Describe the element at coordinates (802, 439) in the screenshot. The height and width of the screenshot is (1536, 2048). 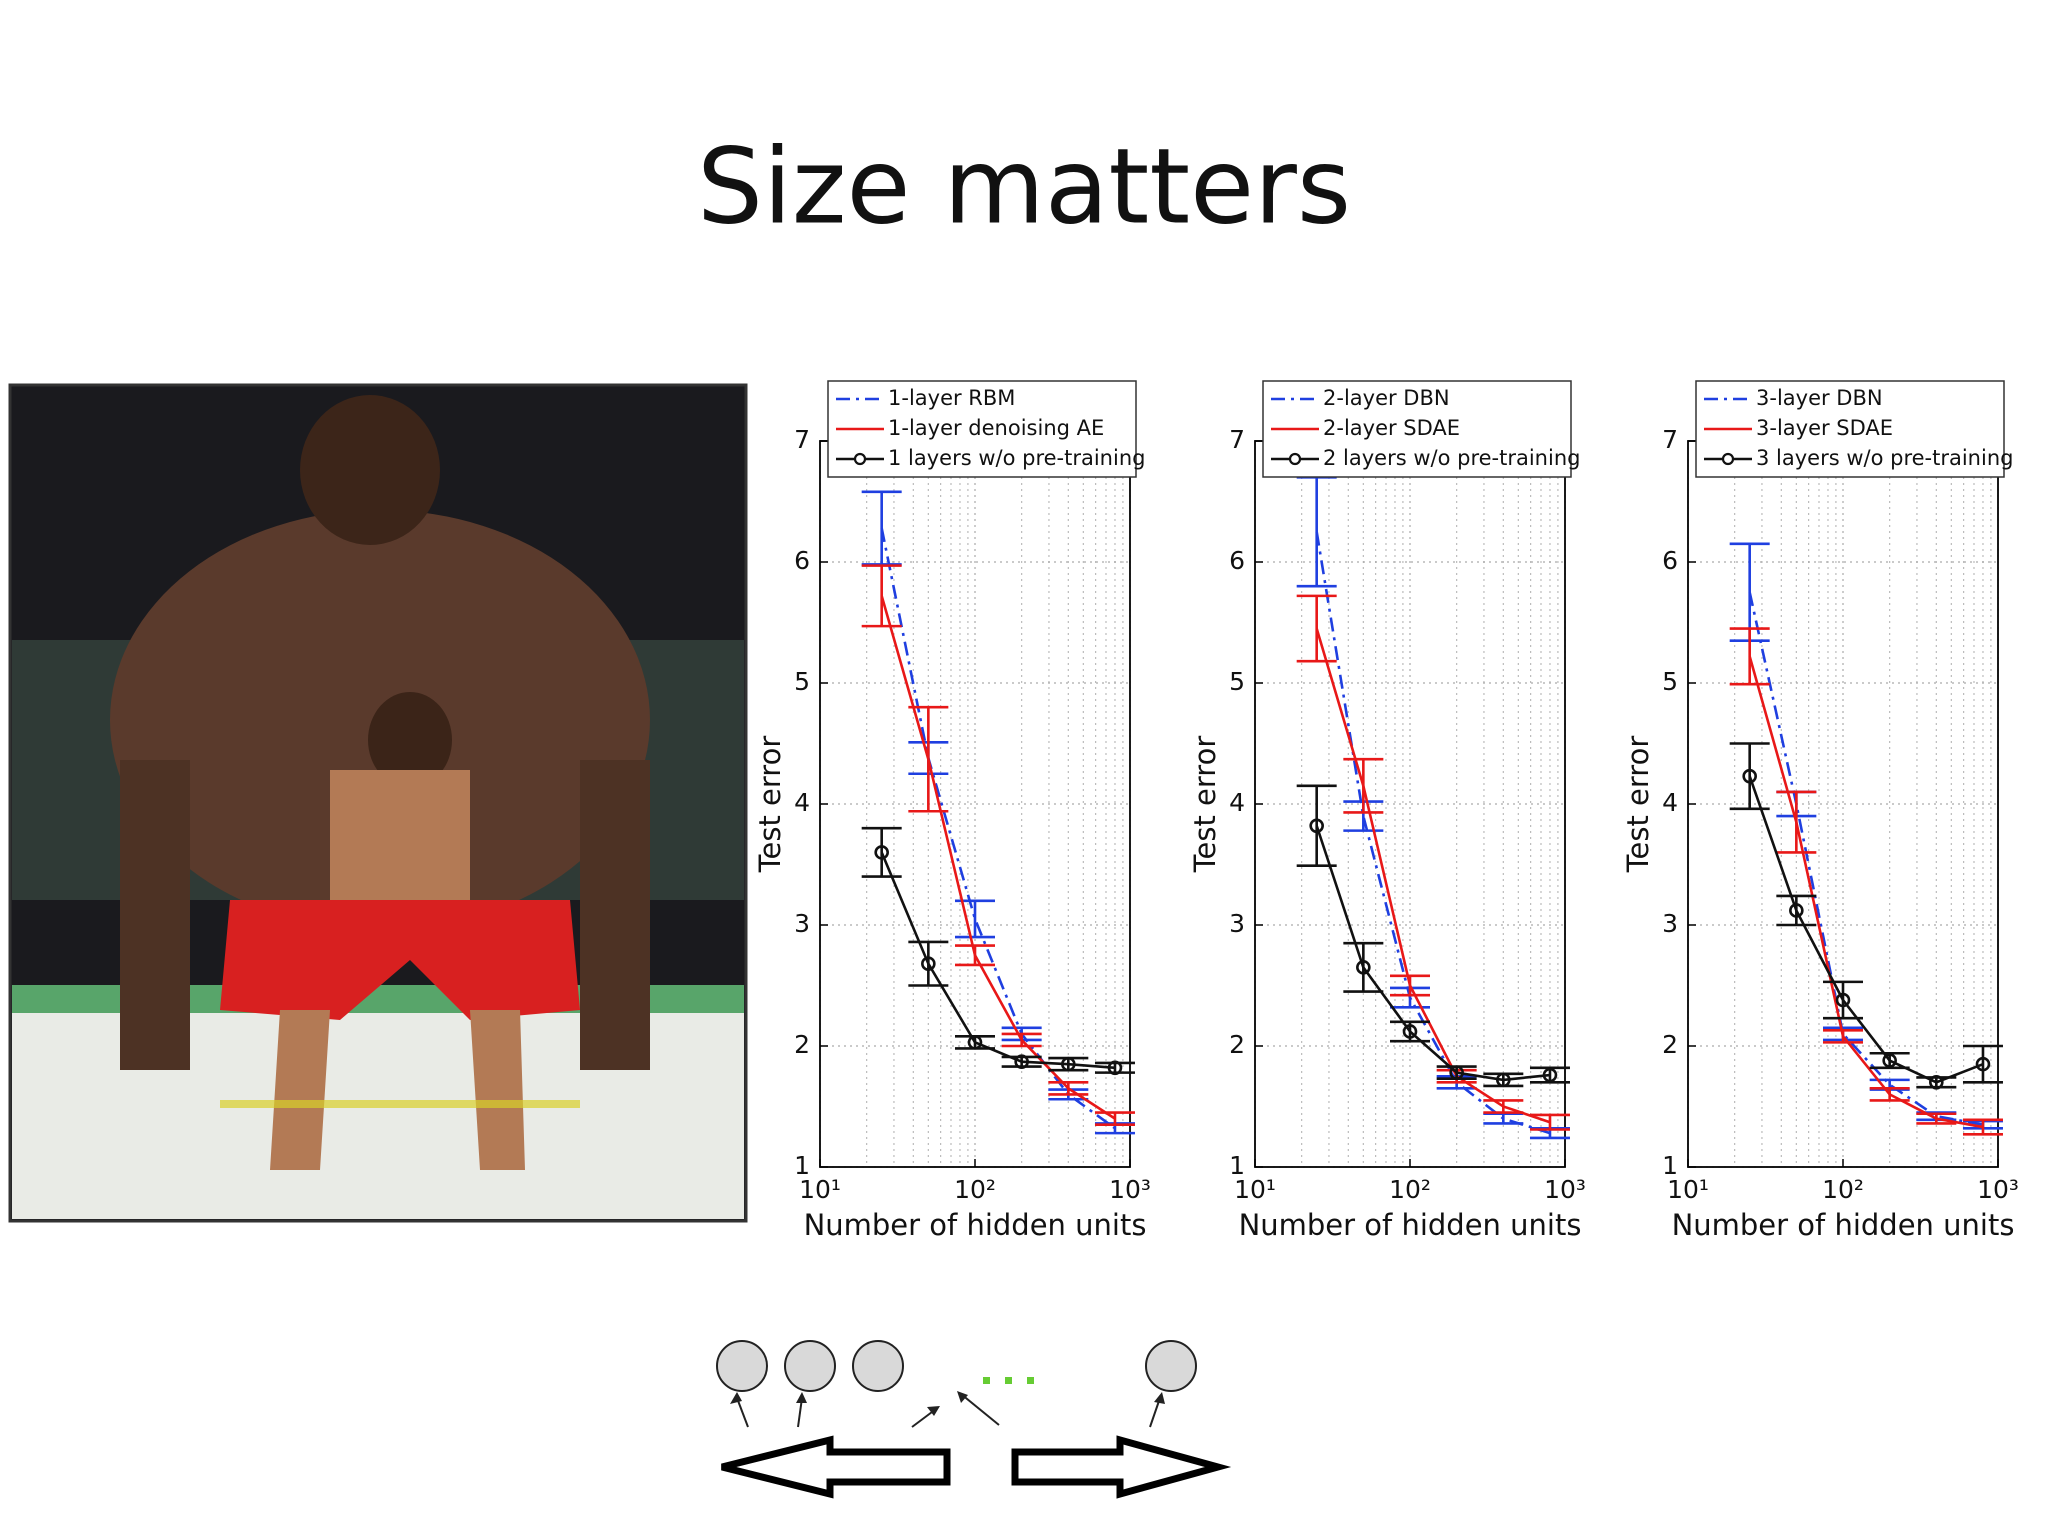
I see `y-tick-label: 7` at that location.